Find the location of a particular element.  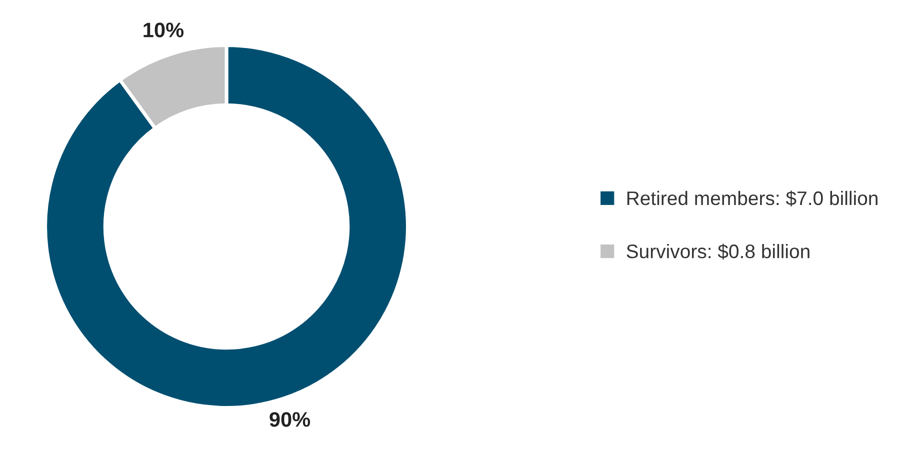

data-label: 90% is located at coordinates (290, 419).